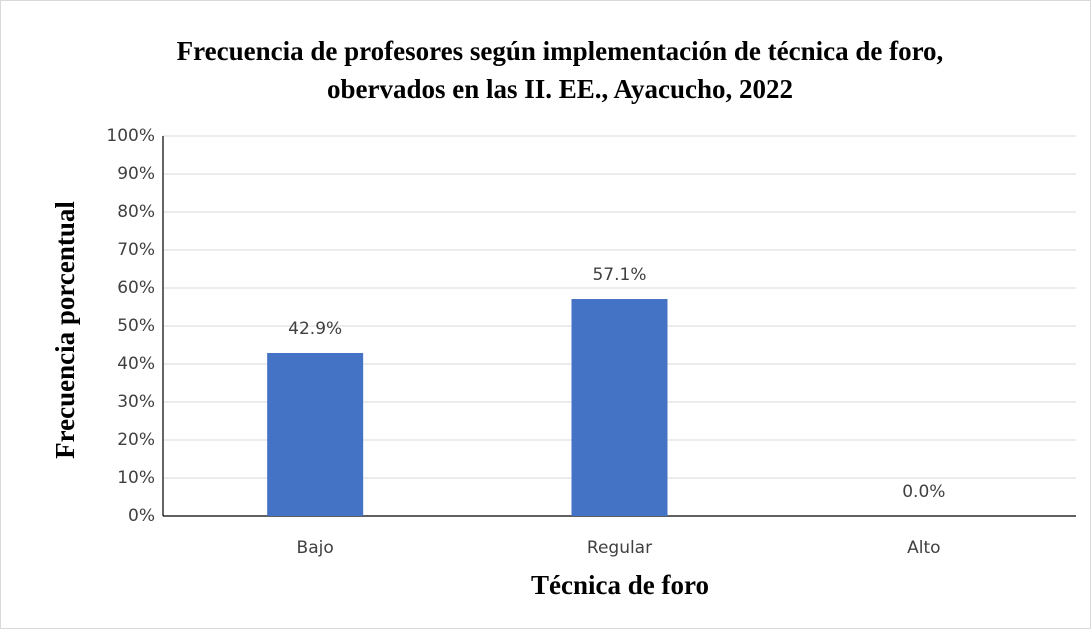 The image size is (1091, 629). Describe the element at coordinates (65, 330) in the screenshot. I see `y-axis-label: Frecuencia porcentual` at that location.